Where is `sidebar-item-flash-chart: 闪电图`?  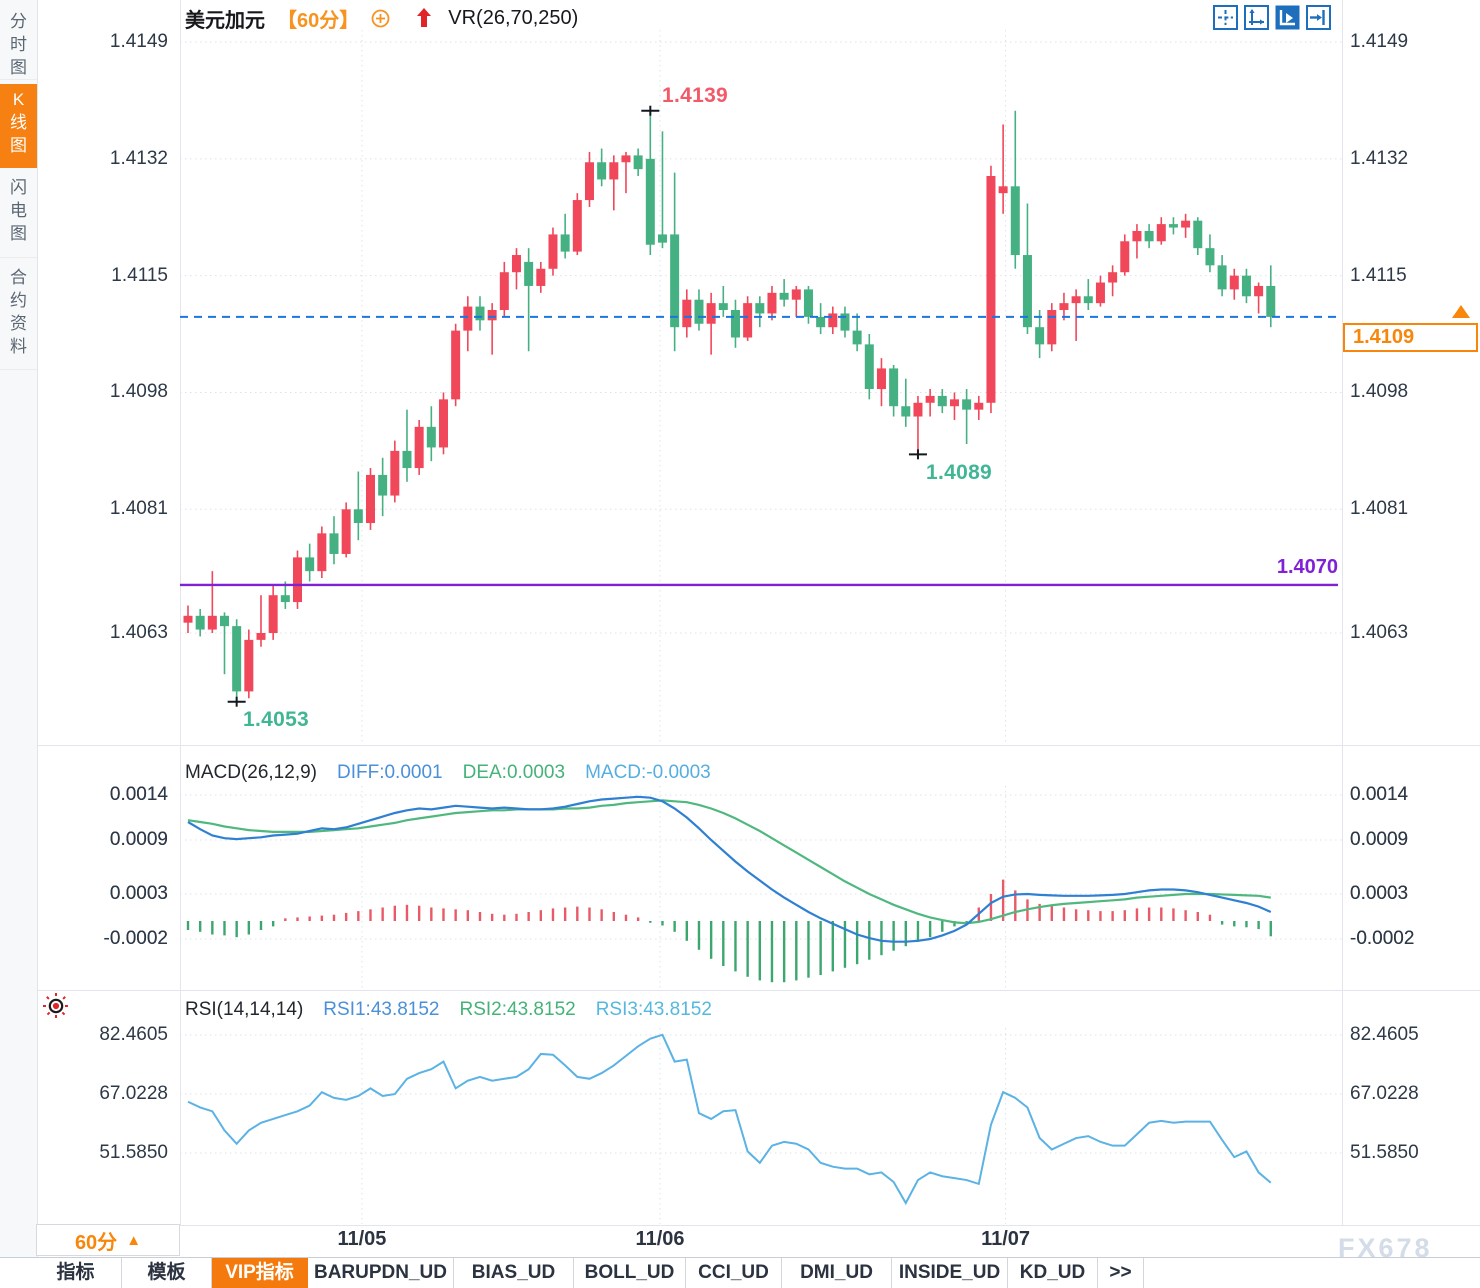 sidebar-item-flash-chart: 闪电图 is located at coordinates (18, 215).